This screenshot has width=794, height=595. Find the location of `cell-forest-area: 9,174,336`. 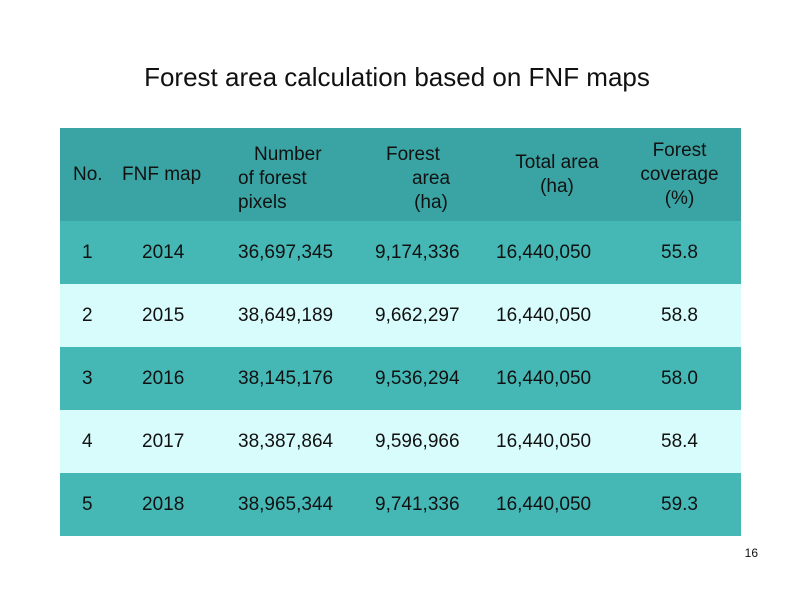

cell-forest-area: 9,174,336 is located at coordinates (417, 252).